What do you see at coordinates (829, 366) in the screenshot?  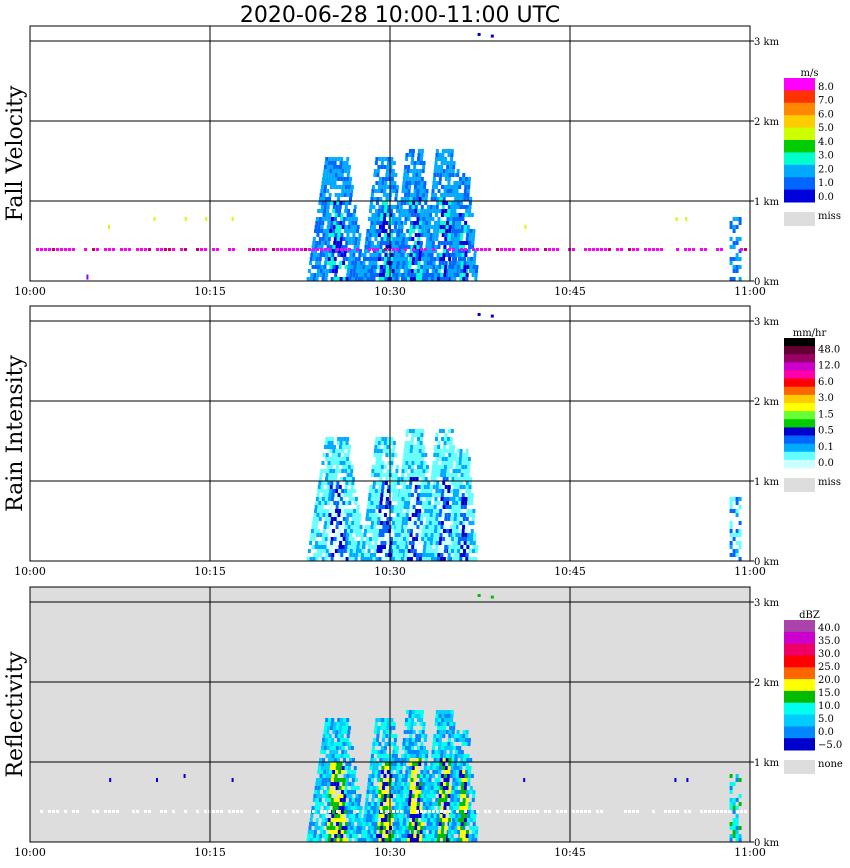 I see `colorbar-label: 12.0` at bounding box center [829, 366].